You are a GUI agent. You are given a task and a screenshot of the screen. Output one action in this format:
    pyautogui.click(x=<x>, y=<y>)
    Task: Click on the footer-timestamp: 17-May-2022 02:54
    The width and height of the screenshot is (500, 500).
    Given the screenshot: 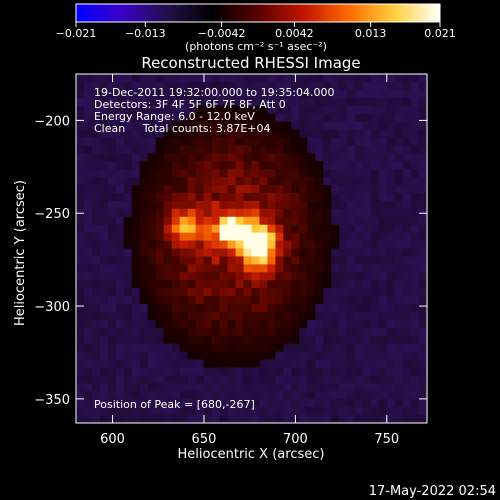 What is the action you would take?
    pyautogui.click(x=432, y=491)
    